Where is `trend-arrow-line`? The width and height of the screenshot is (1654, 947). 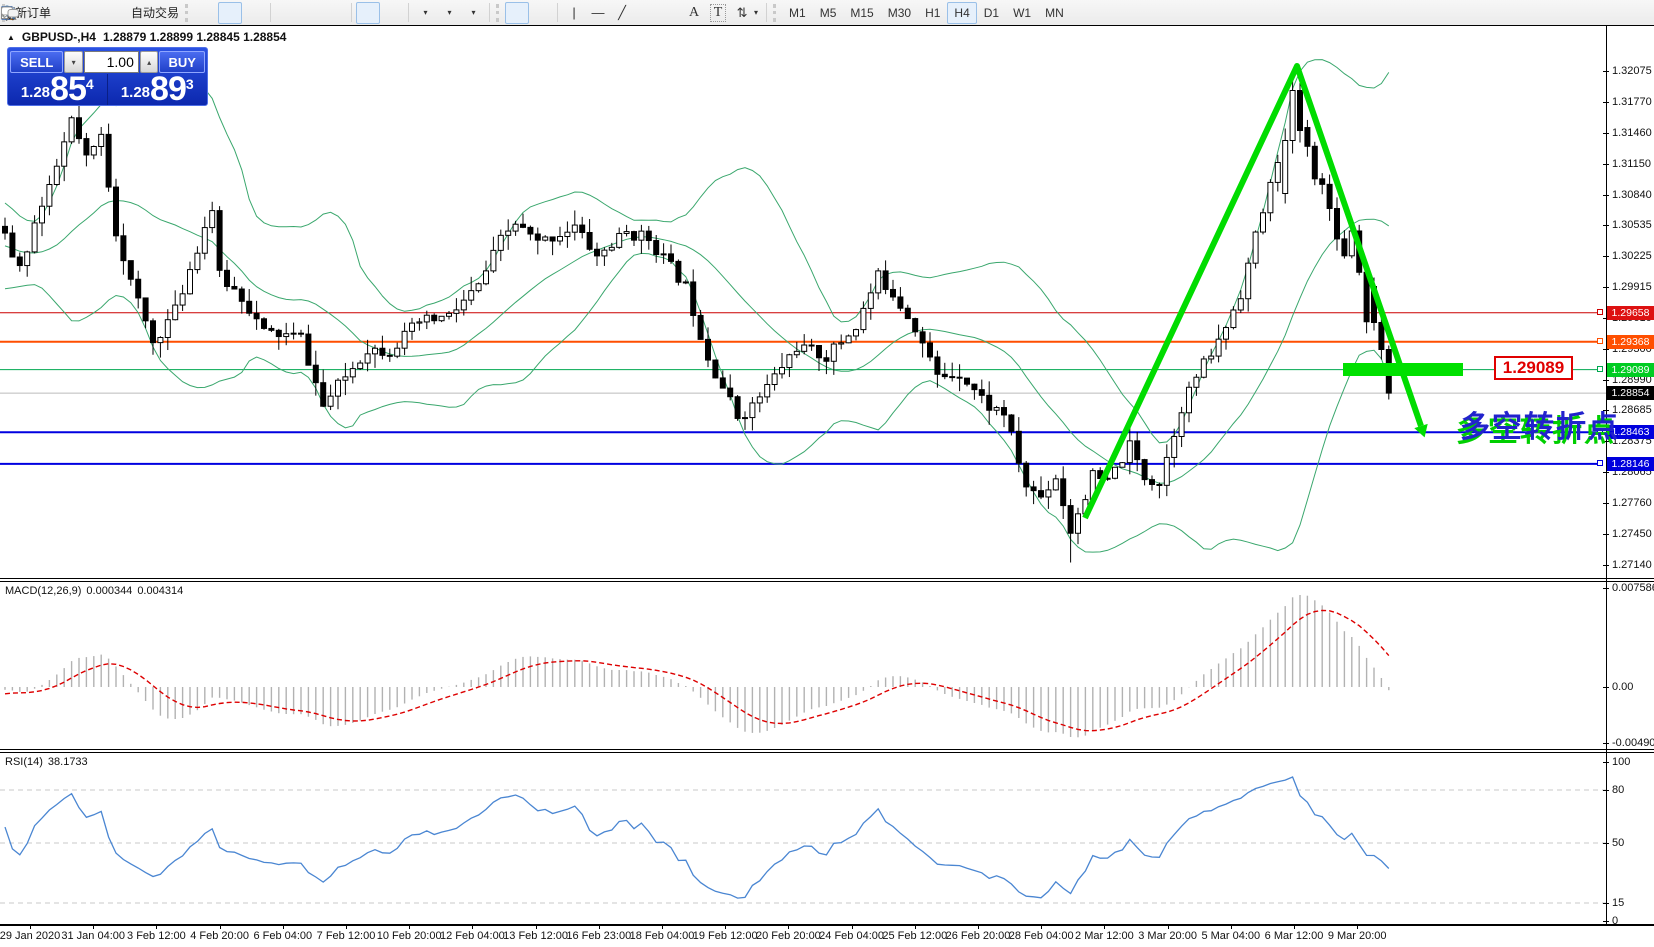 trend-arrow-line is located at coordinates (1253, 291).